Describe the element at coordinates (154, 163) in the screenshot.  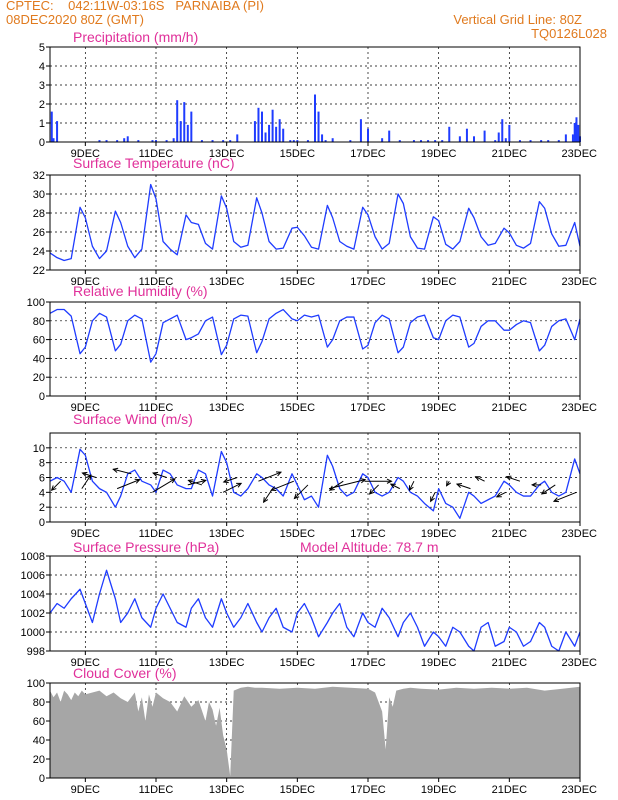
I see `panel-title: Surface Temperature (nC)` at that location.